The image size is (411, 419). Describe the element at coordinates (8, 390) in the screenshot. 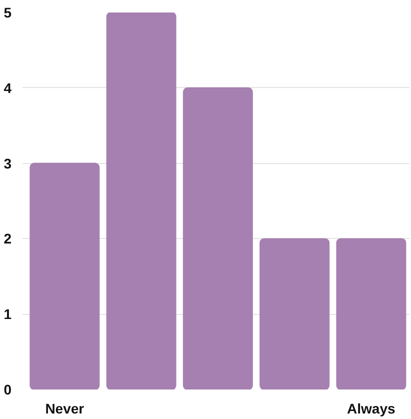

I see `y-tick-label: 0` at that location.